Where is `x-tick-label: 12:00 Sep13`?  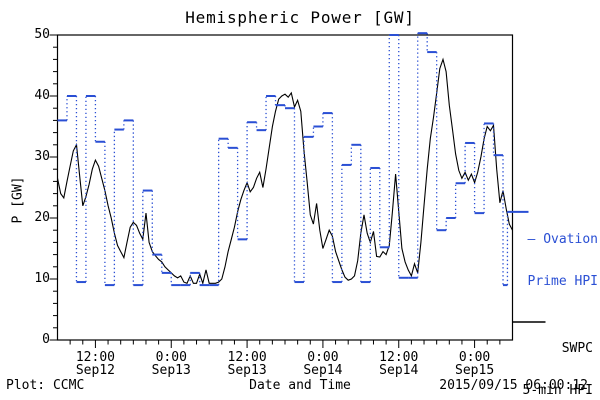 x-tick-label: 12:00 Sep13 is located at coordinates (247, 364).